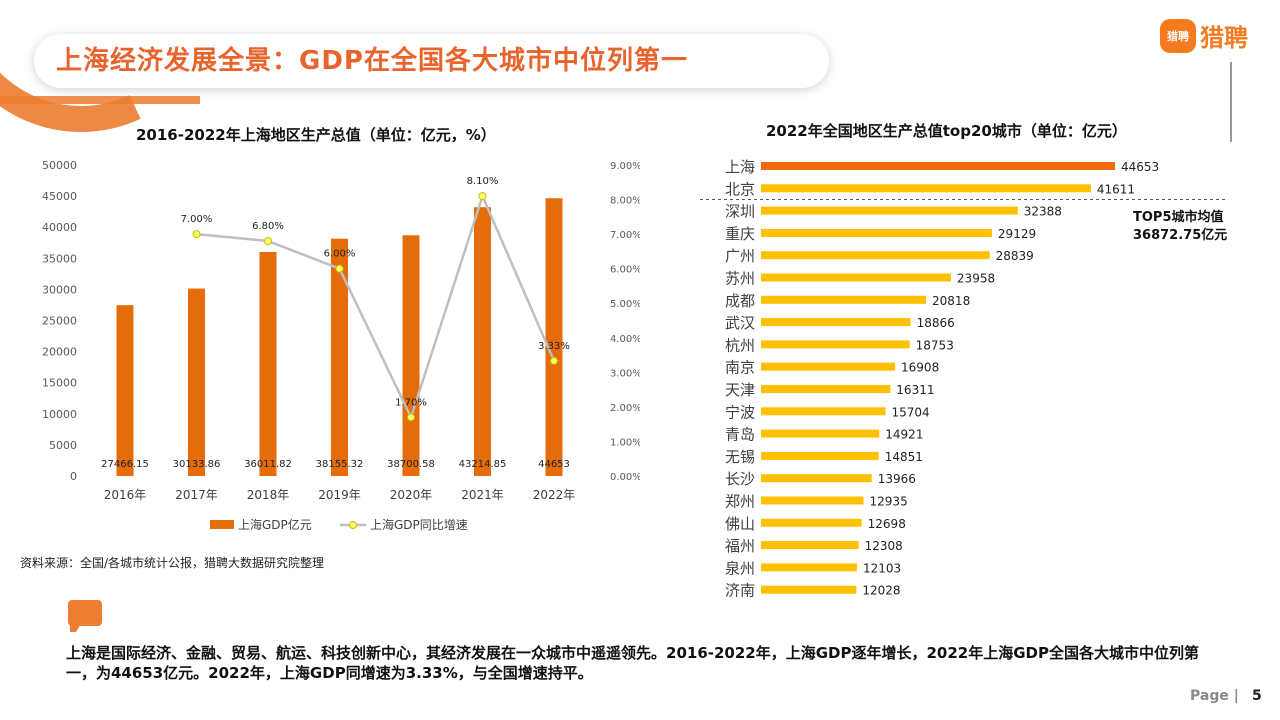  Describe the element at coordinates (740, 591) in the screenshot. I see `city-label: 济南` at that location.